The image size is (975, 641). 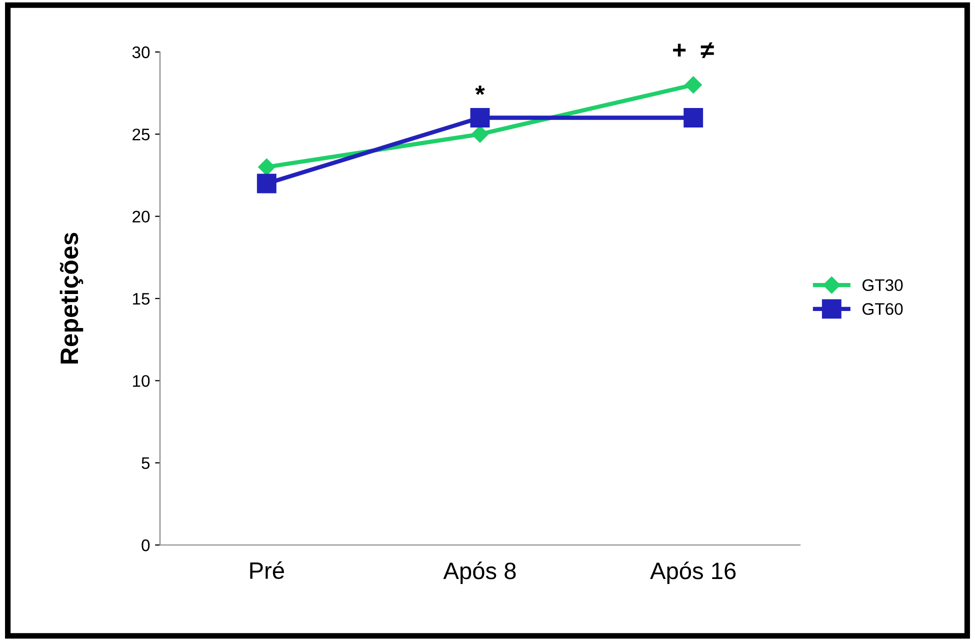 I want to click on y-tick-label: 20, so click(x=141, y=216).